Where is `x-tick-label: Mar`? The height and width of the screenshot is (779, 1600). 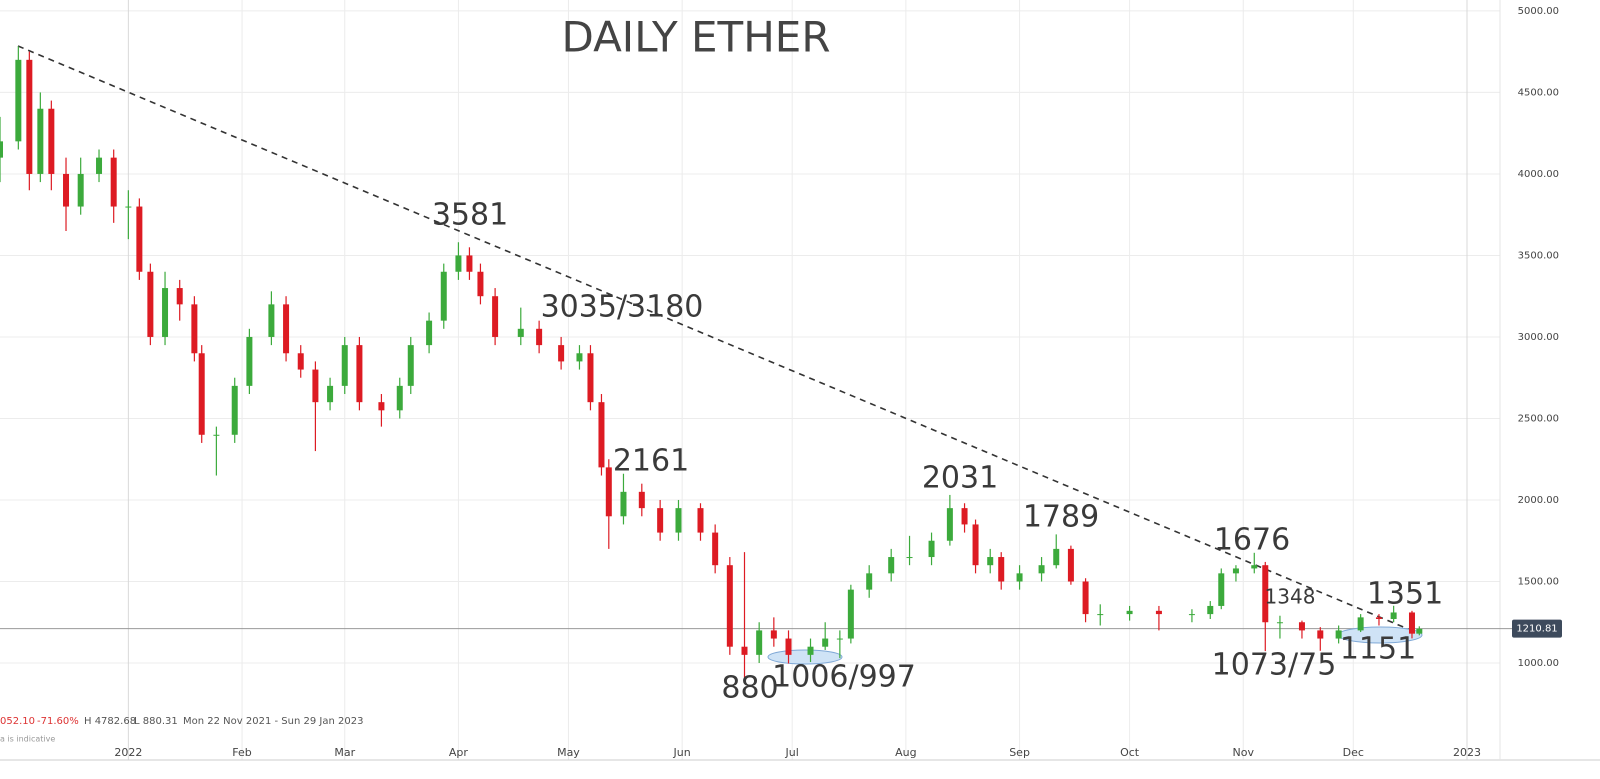
x-tick-label: Mar is located at coordinates (344, 752).